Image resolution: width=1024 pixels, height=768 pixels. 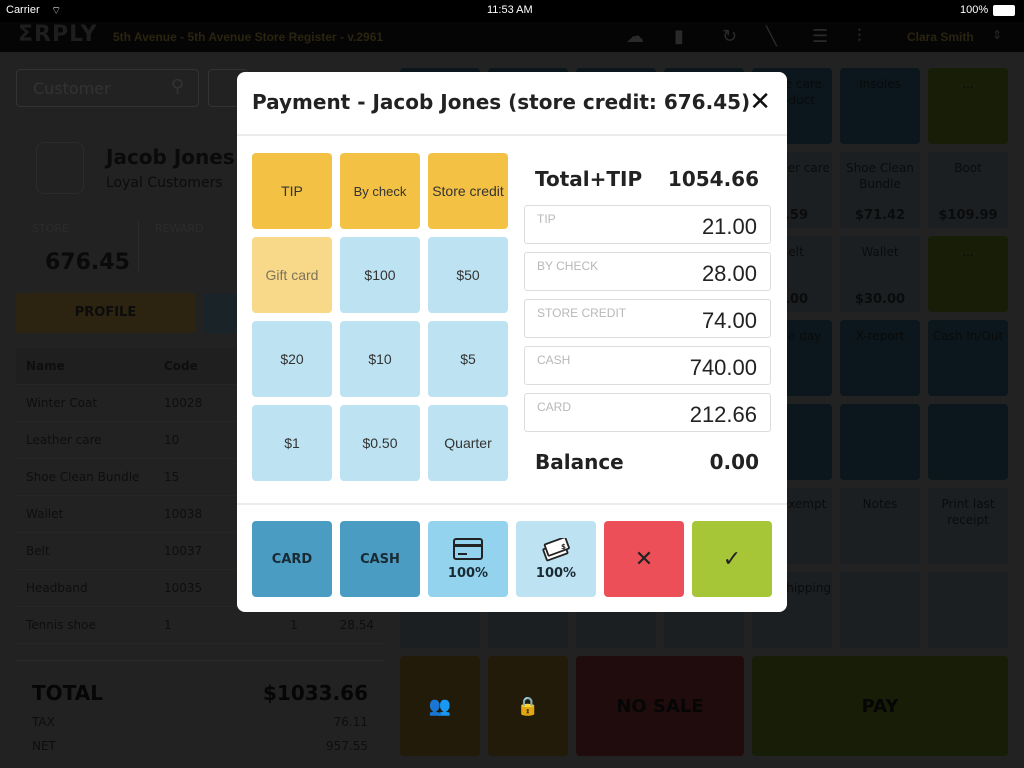 I want to click on customers-button: 👥, so click(x=440, y=706).